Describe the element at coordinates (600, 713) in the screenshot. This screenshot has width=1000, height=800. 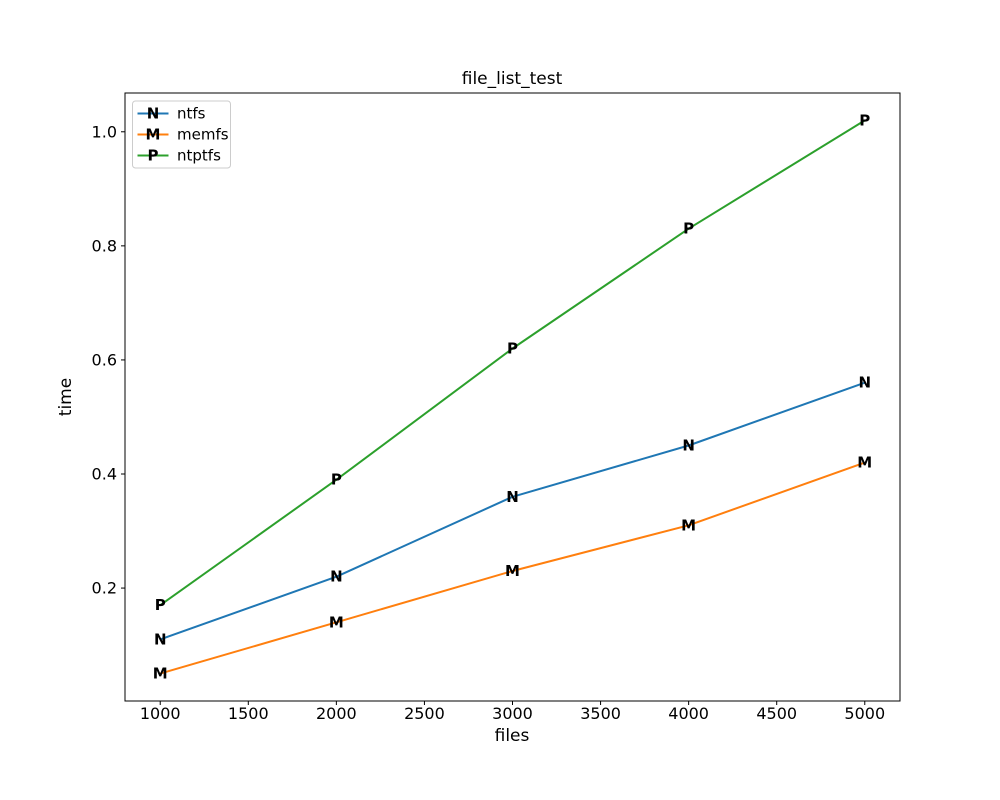
I see `x-tick-label: 3500` at that location.